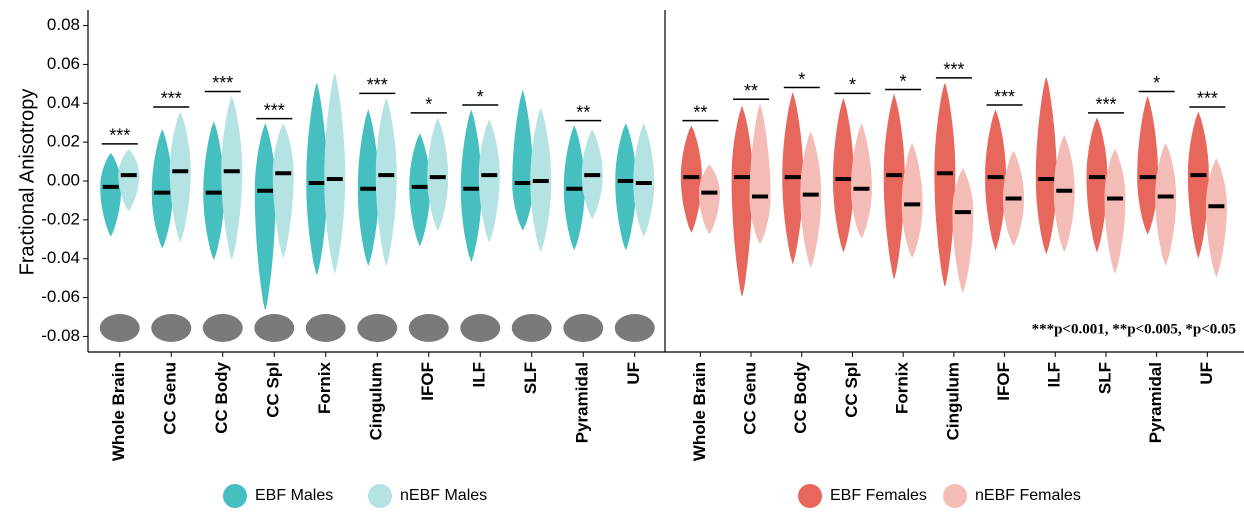  What do you see at coordinates (60, 296) in the screenshot?
I see `y-tick-label: -0.06` at bounding box center [60, 296].